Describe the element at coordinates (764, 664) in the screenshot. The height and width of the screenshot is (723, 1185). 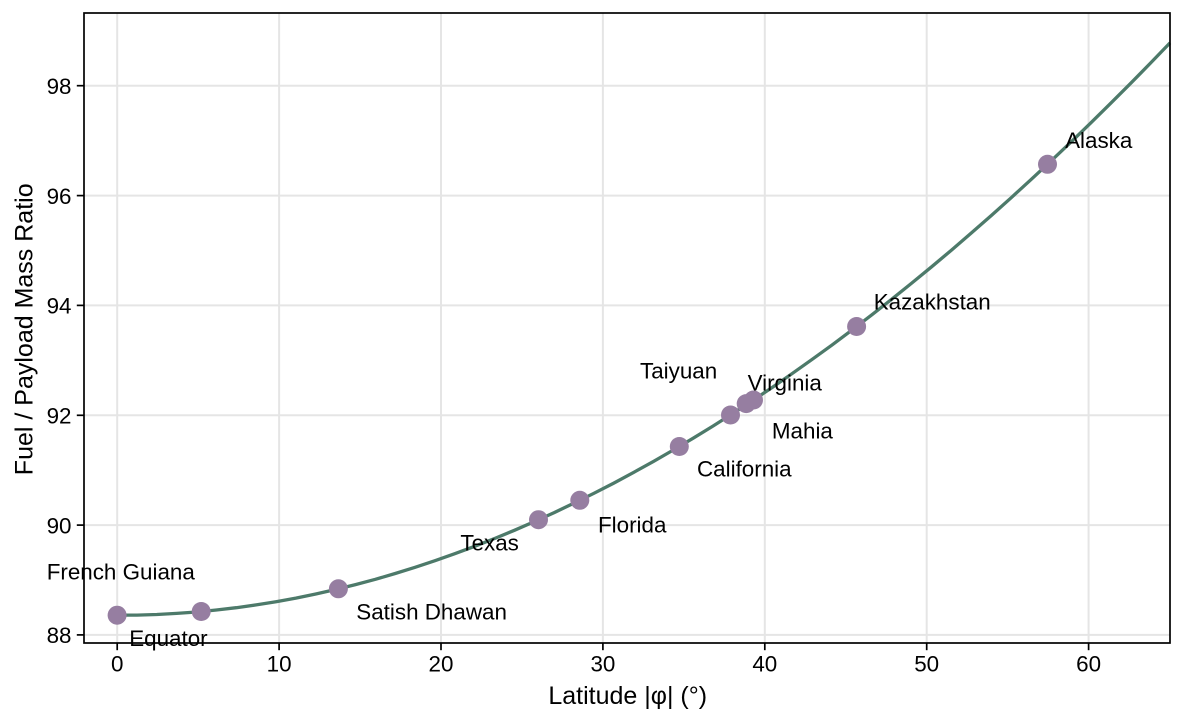
I see `svg-text: 40` at that location.